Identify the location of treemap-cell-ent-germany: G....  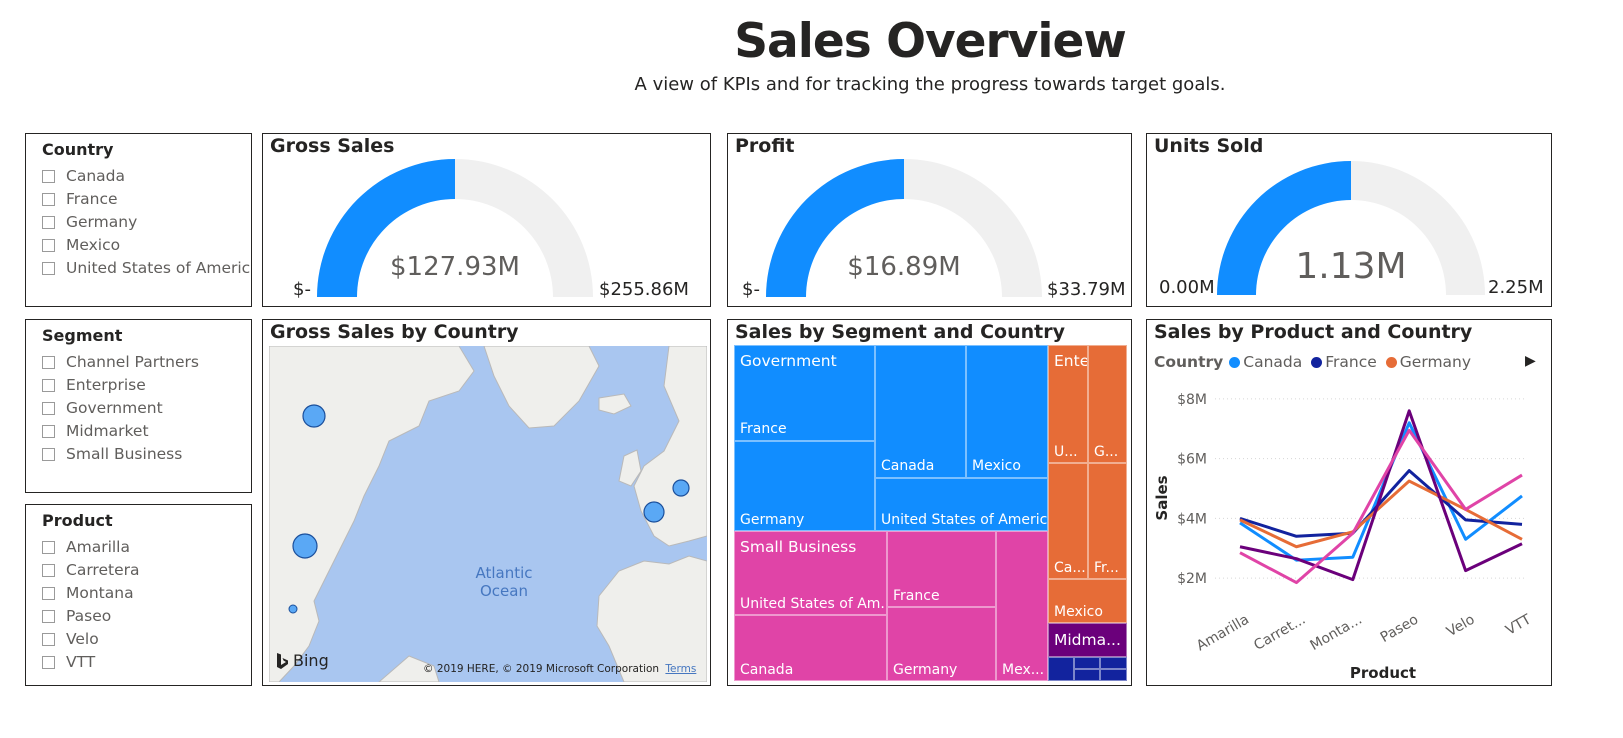
(1107, 404).